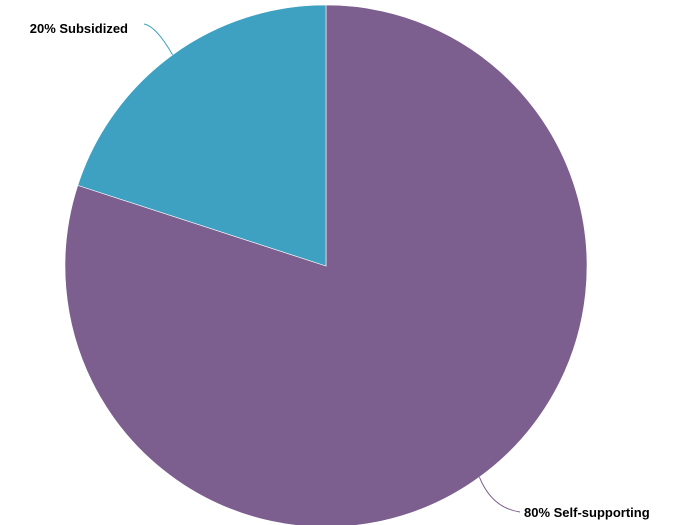 Image resolution: width=682 pixels, height=525 pixels. What do you see at coordinates (158, 39) in the screenshot?
I see `leader-line-subsidized` at bounding box center [158, 39].